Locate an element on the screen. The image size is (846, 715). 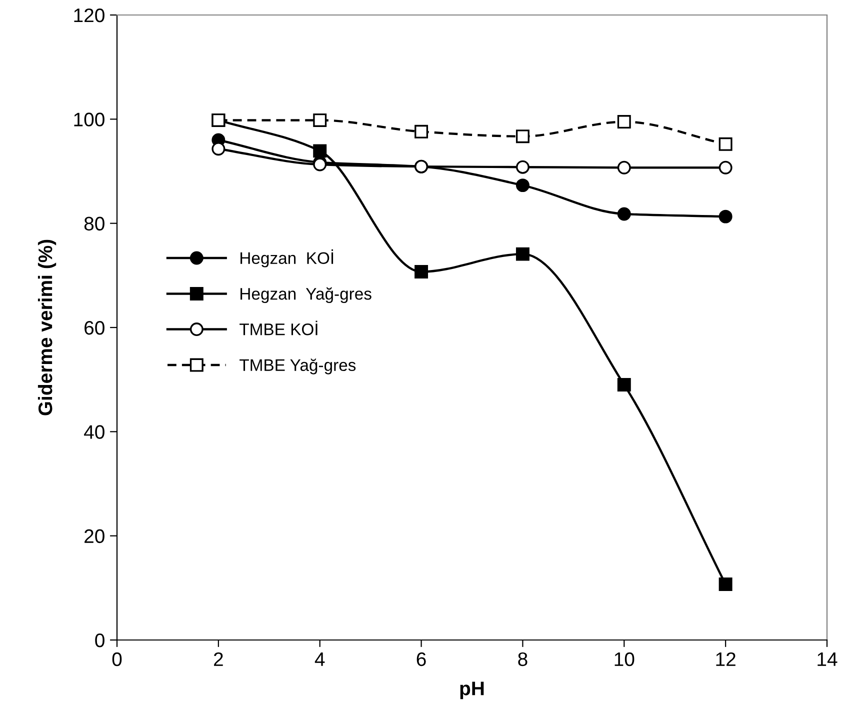
x-tick-label: 12 is located at coordinates (726, 659).